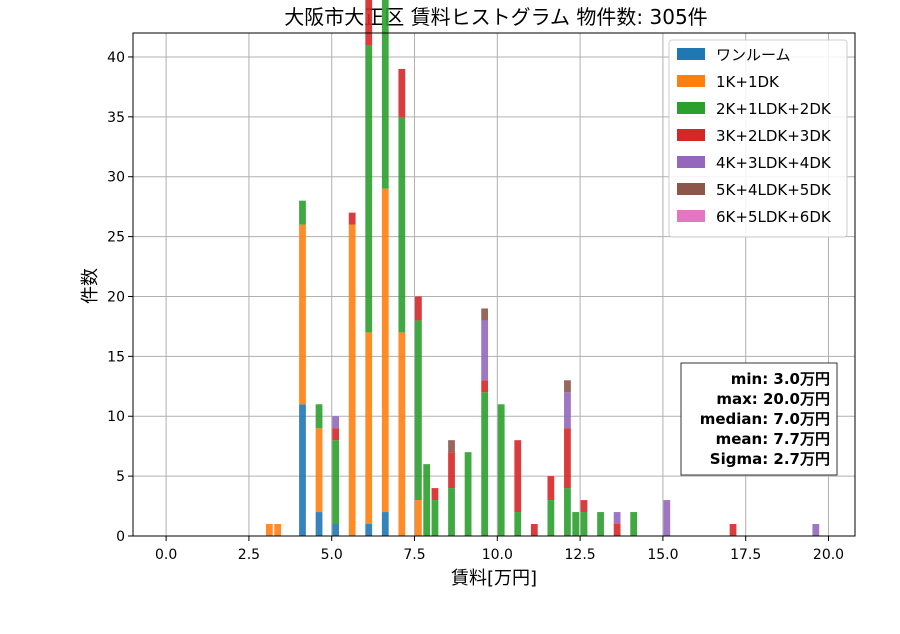 Image resolution: width=900 pixels, height=634 pixels. What do you see at coordinates (116, 297) in the screenshot?
I see `y-tick-label: 20` at bounding box center [116, 297].